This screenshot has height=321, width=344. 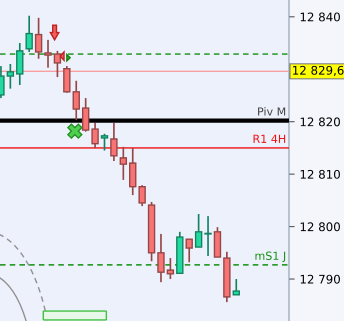 What do you see at coordinates (270, 138) in the screenshot?
I see `ref-line-label: R1 4H` at bounding box center [270, 138].